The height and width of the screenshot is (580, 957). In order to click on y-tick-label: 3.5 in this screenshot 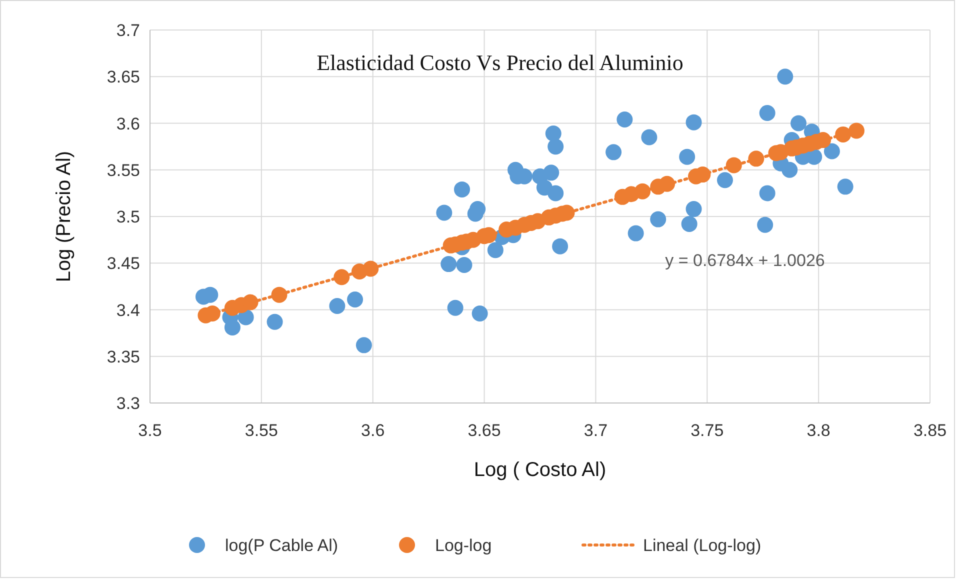, I will do `click(128, 217)`.